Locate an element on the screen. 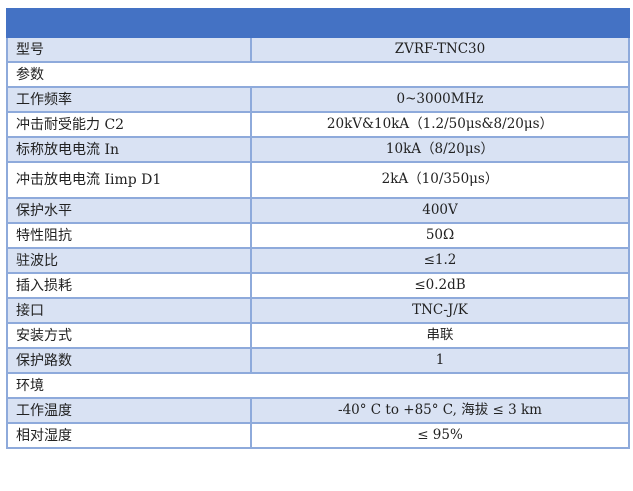 Image resolution: width=633 pixels, height=491 pixels. table-row: 工作频率 0~3000MHz is located at coordinates (318, 99).